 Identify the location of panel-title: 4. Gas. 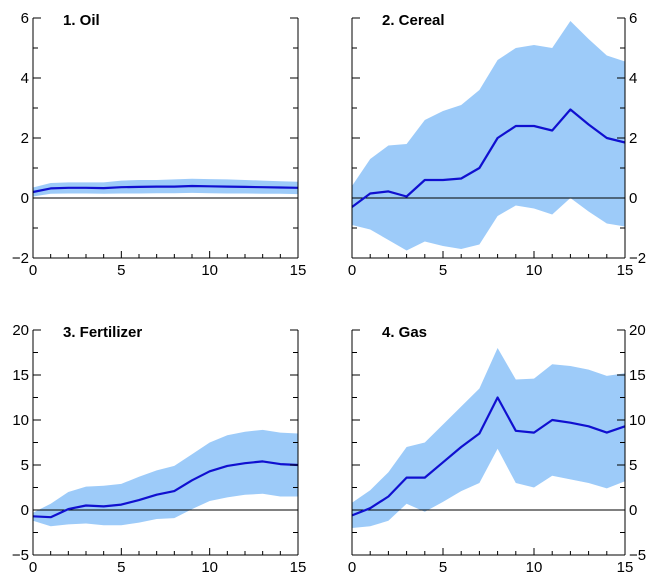
(404, 332).